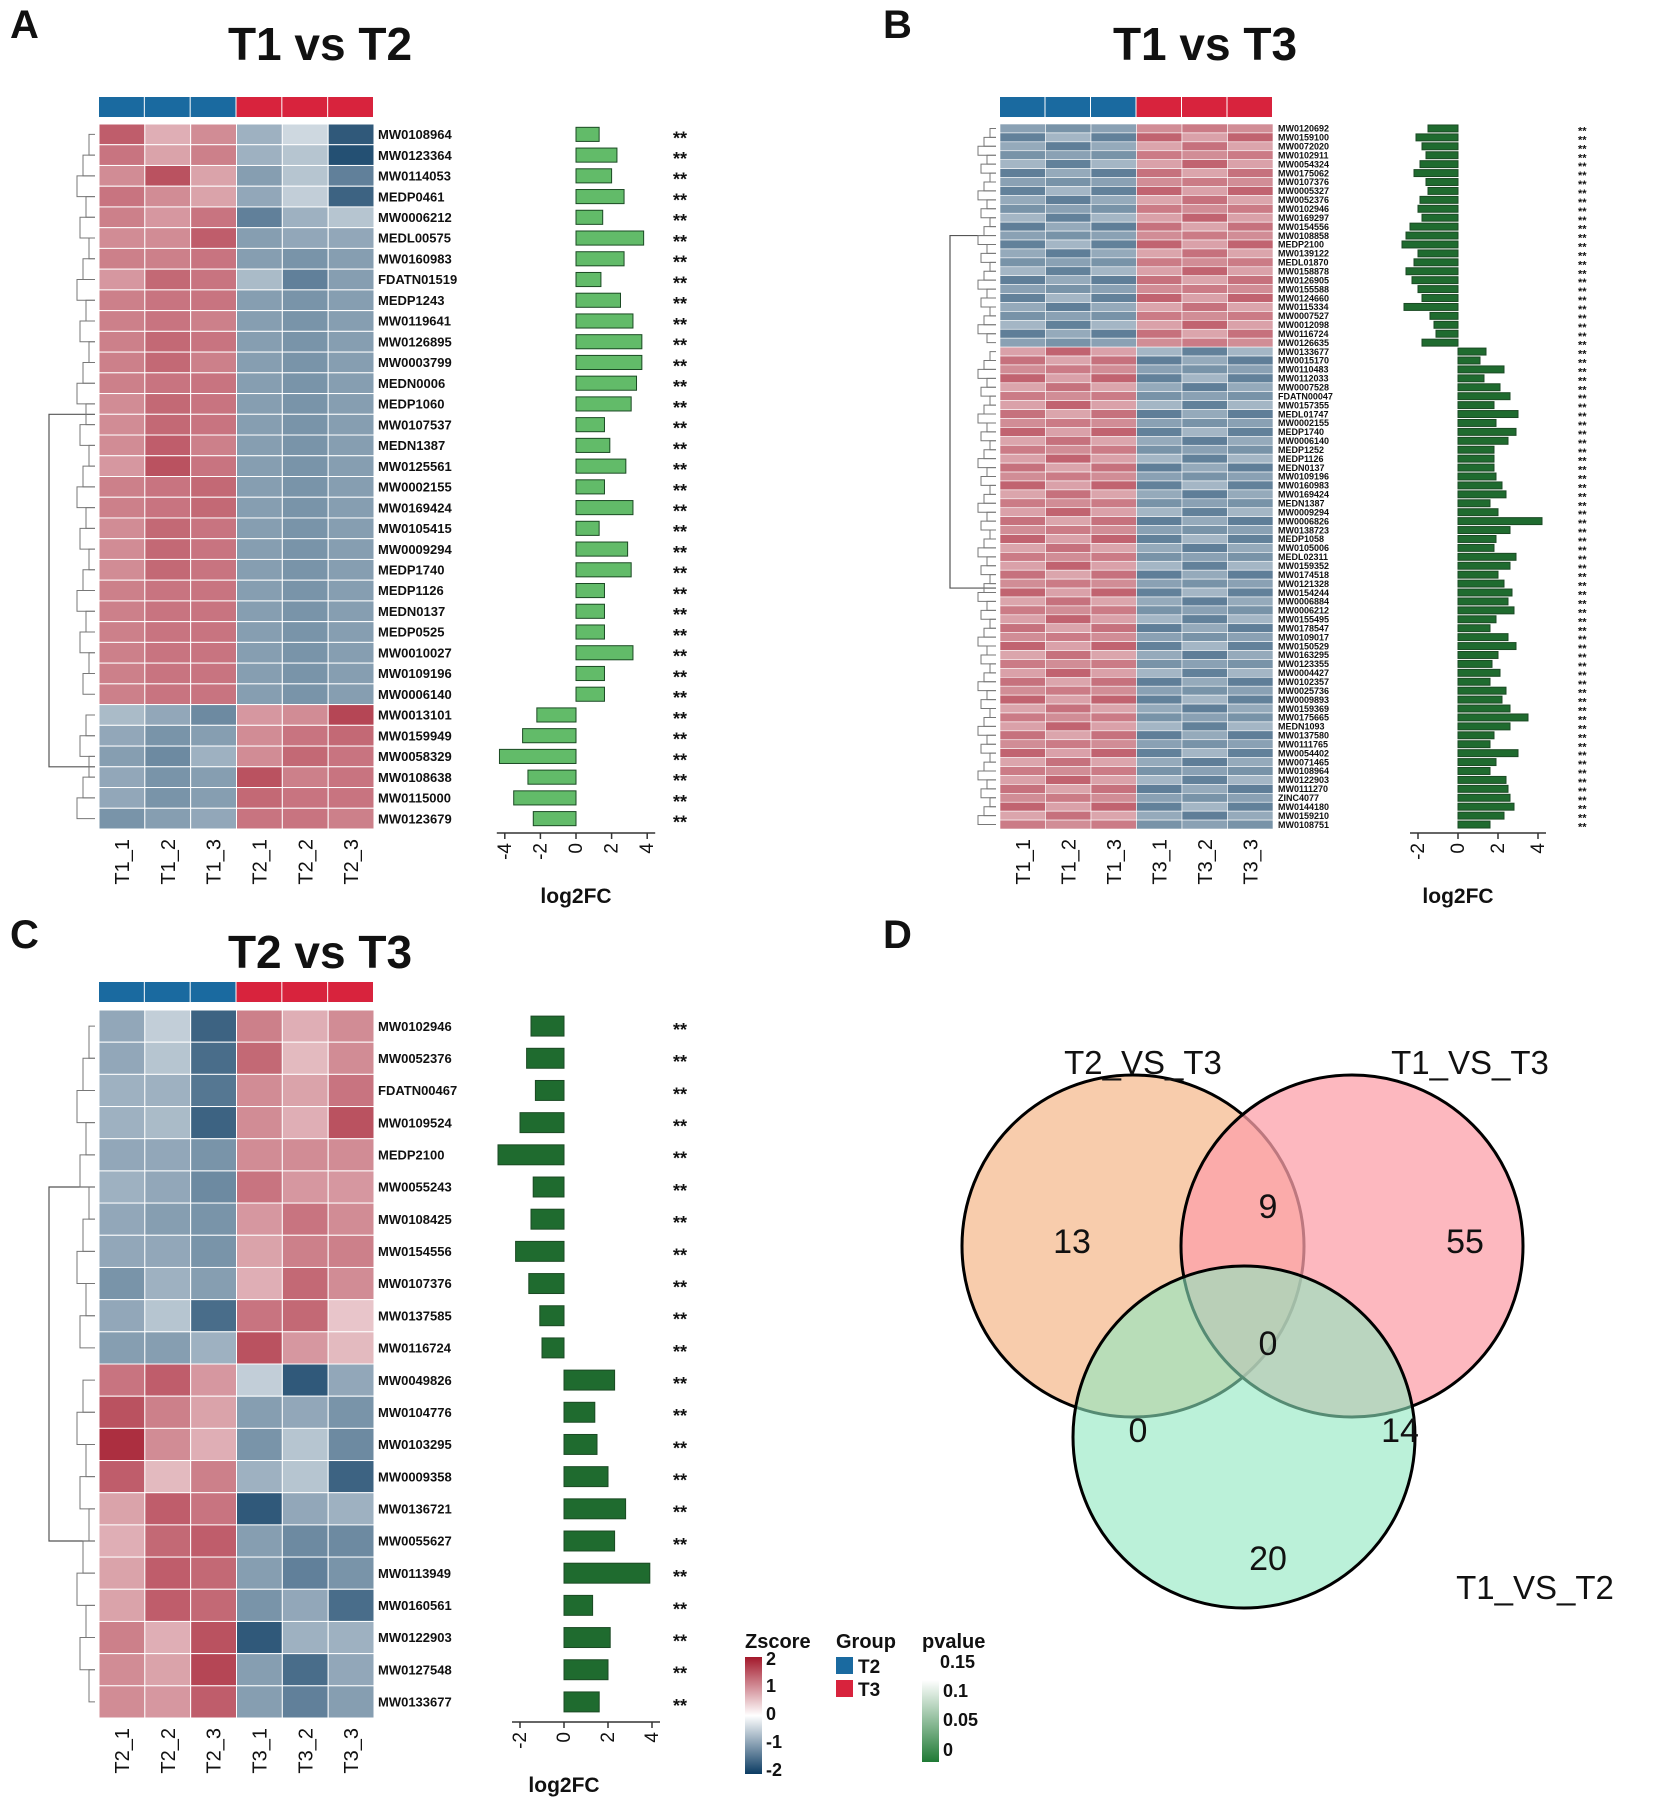 The image size is (1654, 1809). I want to click on row-label: MW0052376, so click(415, 1058).